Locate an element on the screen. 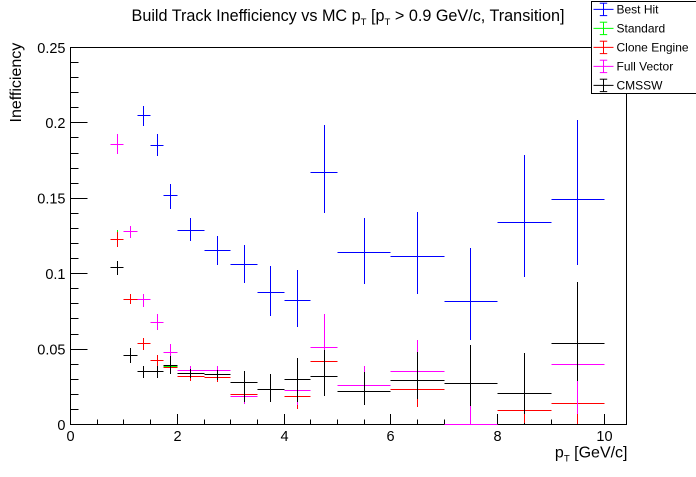  svg-text: Inefficiency is located at coordinates (16, 83).